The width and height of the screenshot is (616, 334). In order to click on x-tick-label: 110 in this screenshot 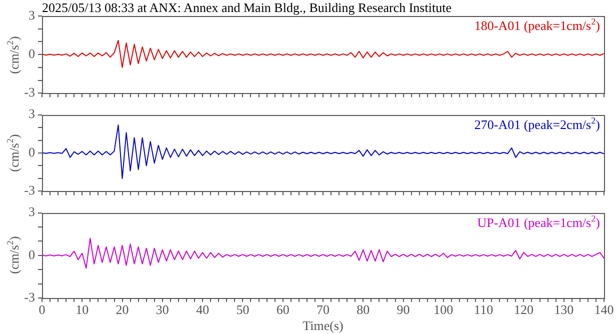, I will do `click(484, 310)`.